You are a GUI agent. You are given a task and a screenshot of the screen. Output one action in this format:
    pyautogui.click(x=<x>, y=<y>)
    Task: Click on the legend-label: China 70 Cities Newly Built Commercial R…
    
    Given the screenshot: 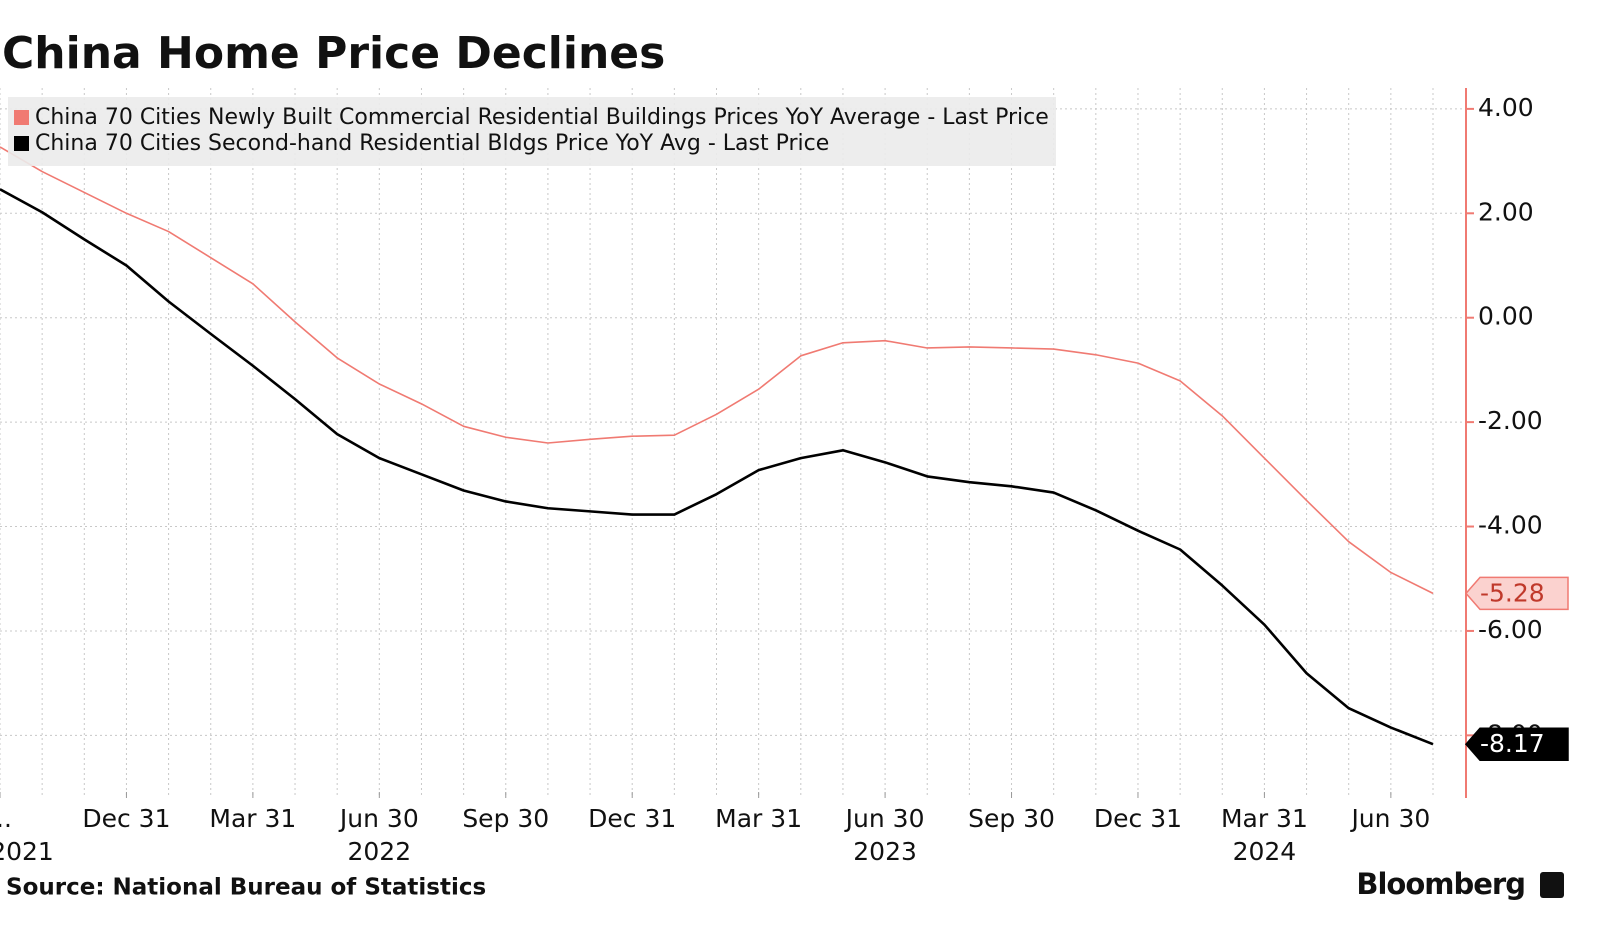 What is the action you would take?
    pyautogui.click(x=542, y=117)
    